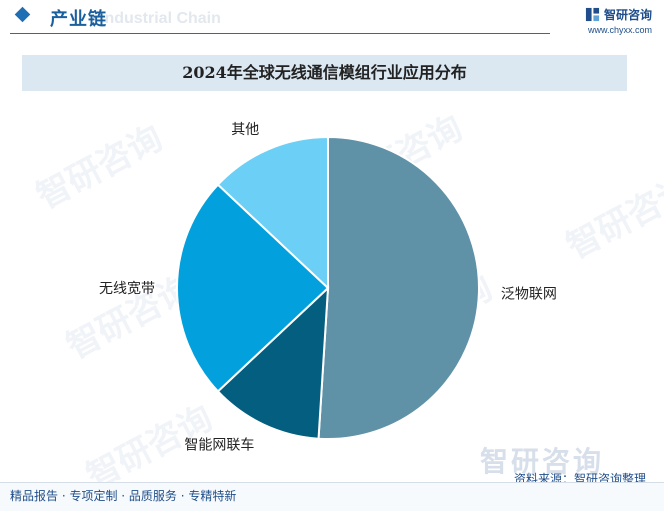 This screenshot has width=664, height=511. Describe the element at coordinates (280, 33) in the screenshot. I see `header-divider` at that location.